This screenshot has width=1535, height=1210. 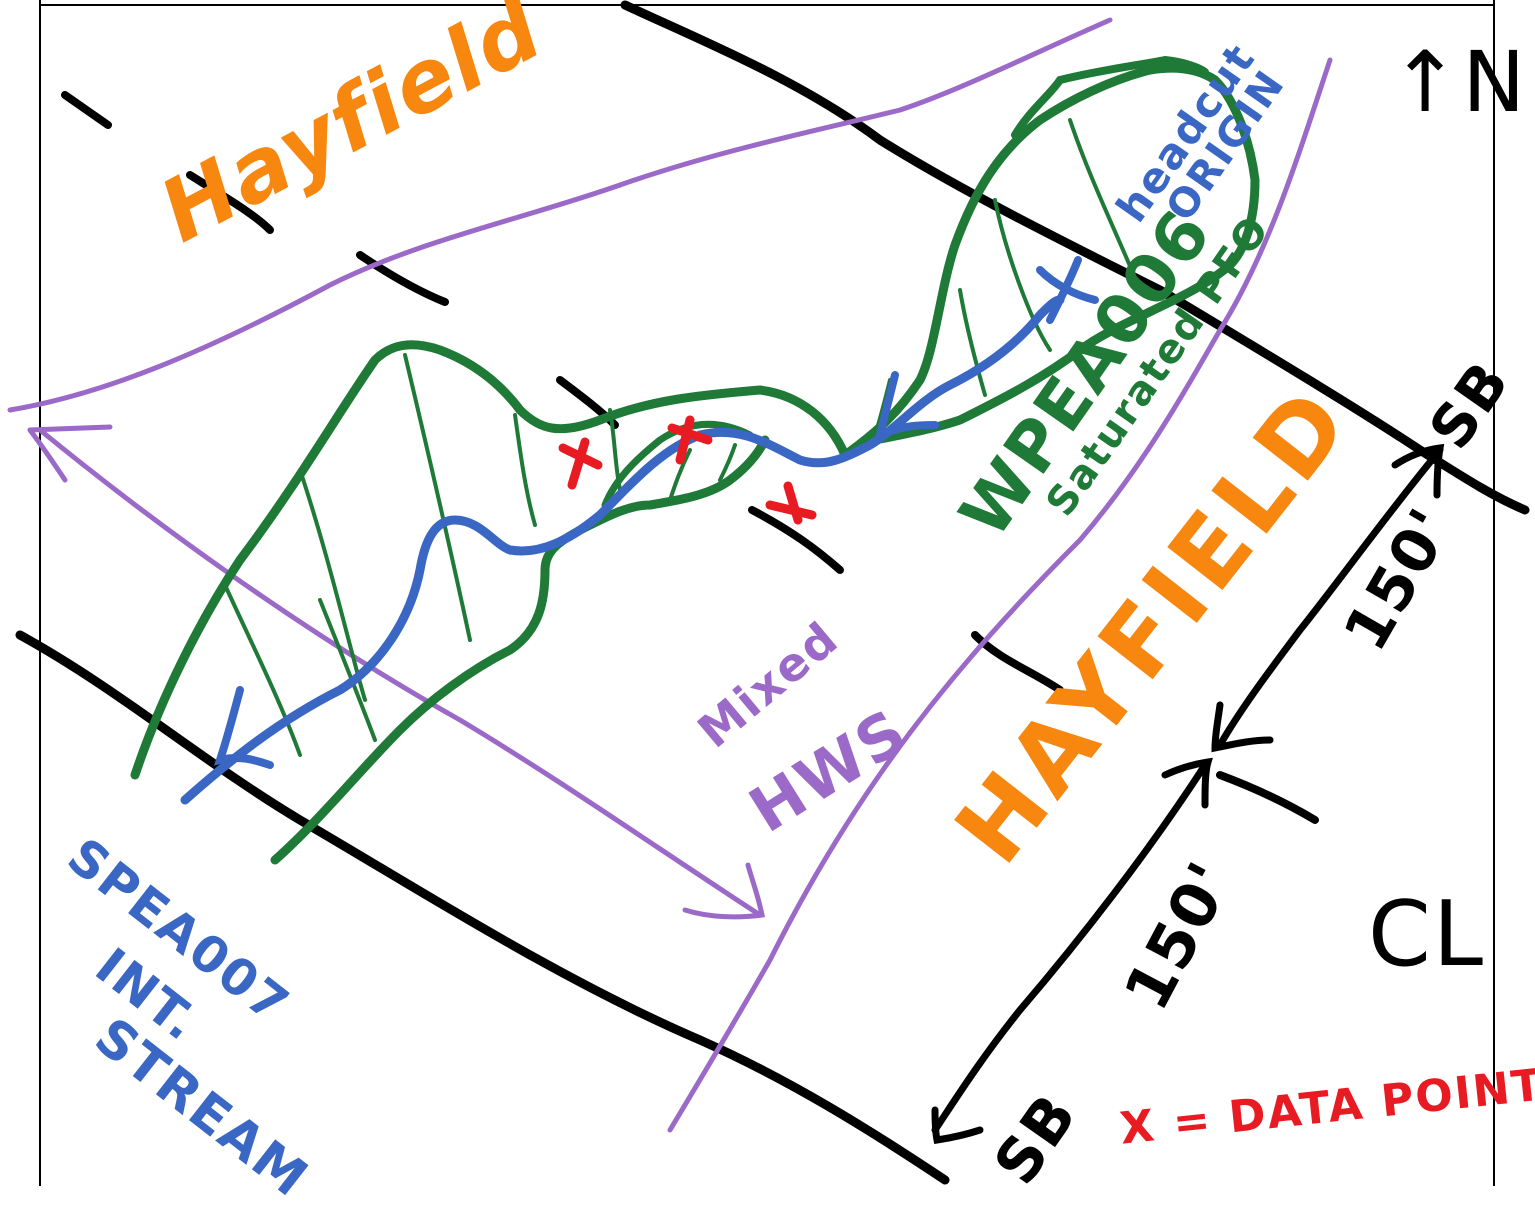 I want to click on dimension-arrowhead-upper-top, so click(x=1418, y=471).